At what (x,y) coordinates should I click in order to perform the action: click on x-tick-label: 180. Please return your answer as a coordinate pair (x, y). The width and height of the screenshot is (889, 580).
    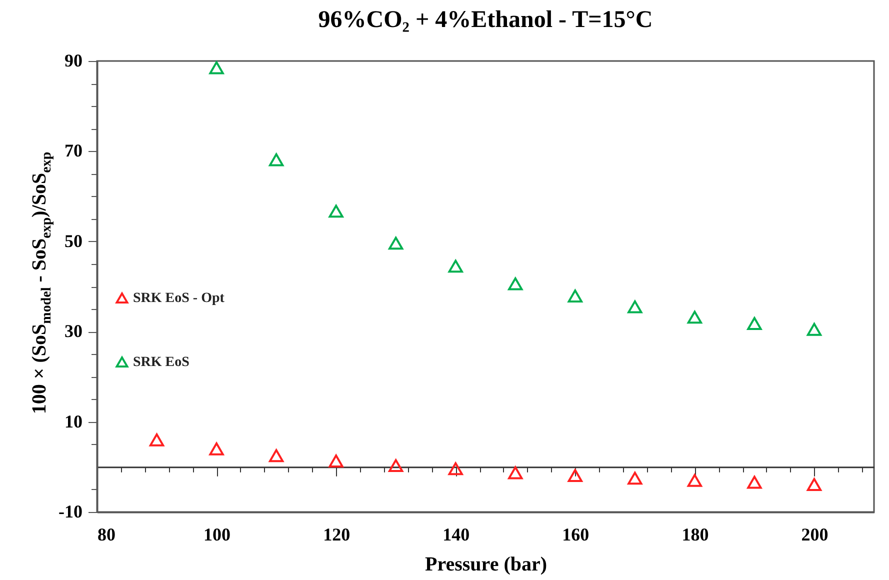
    Looking at the image, I should click on (695, 534).